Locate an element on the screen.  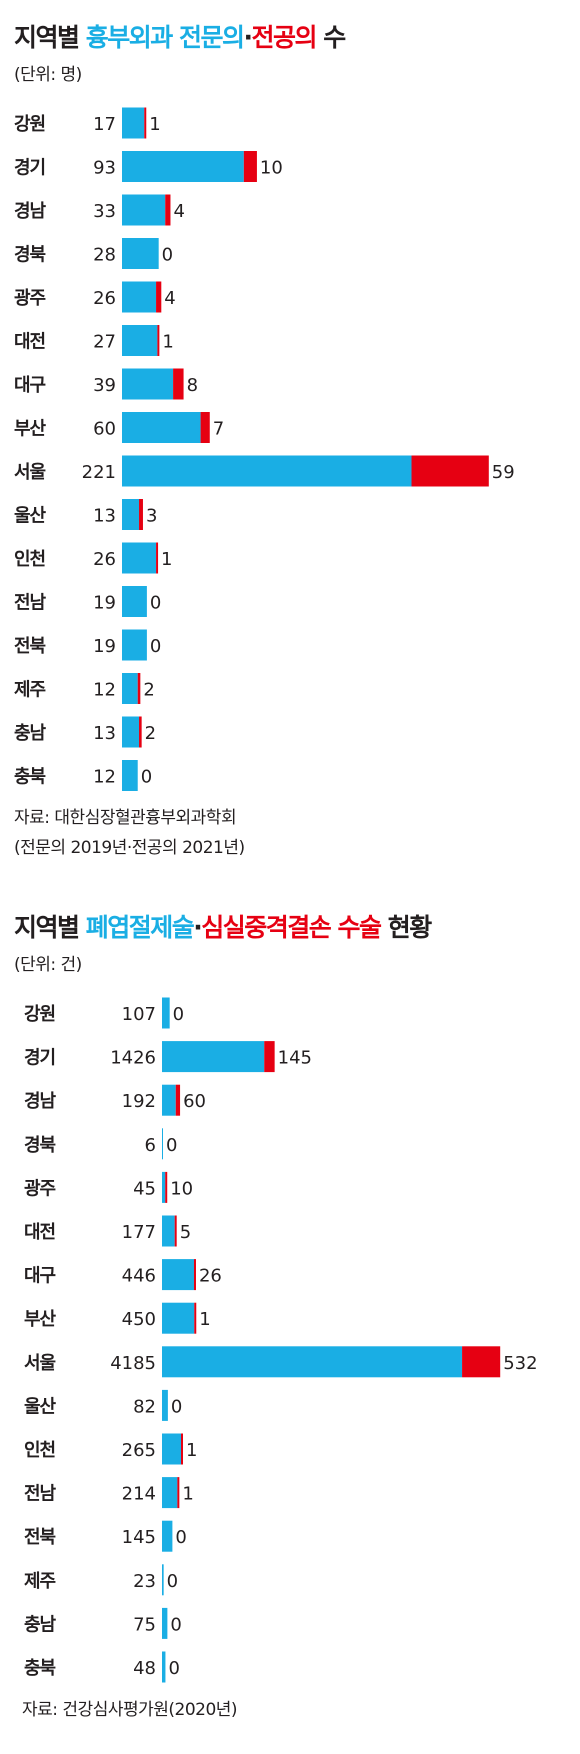
chart2-value-label-b: 60 is located at coordinates (194, 1101).